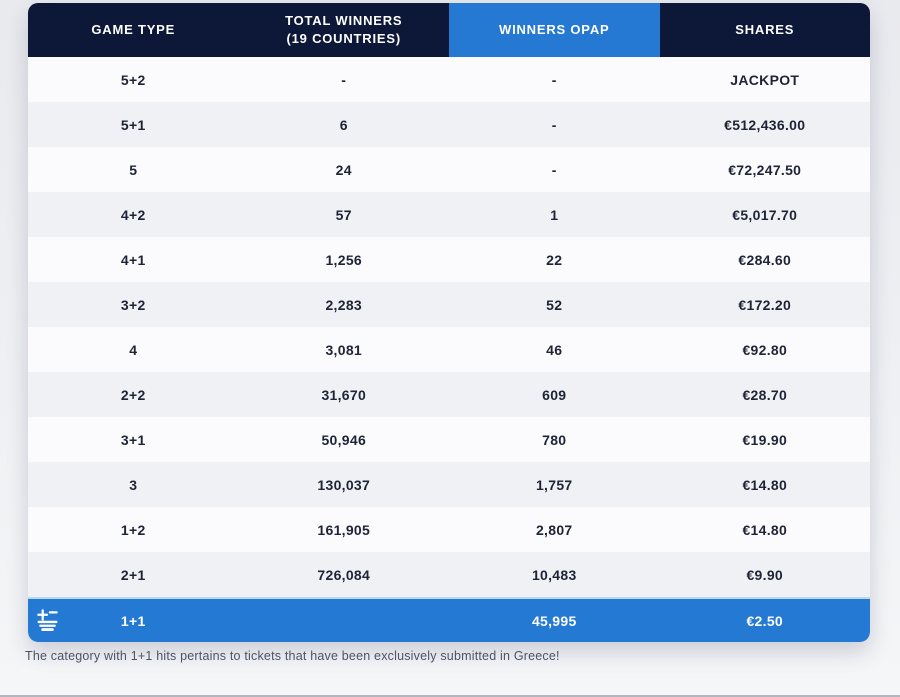 The image size is (900, 697). Describe the element at coordinates (343, 169) in the screenshot. I see `cell-total-winners: 24` at that location.